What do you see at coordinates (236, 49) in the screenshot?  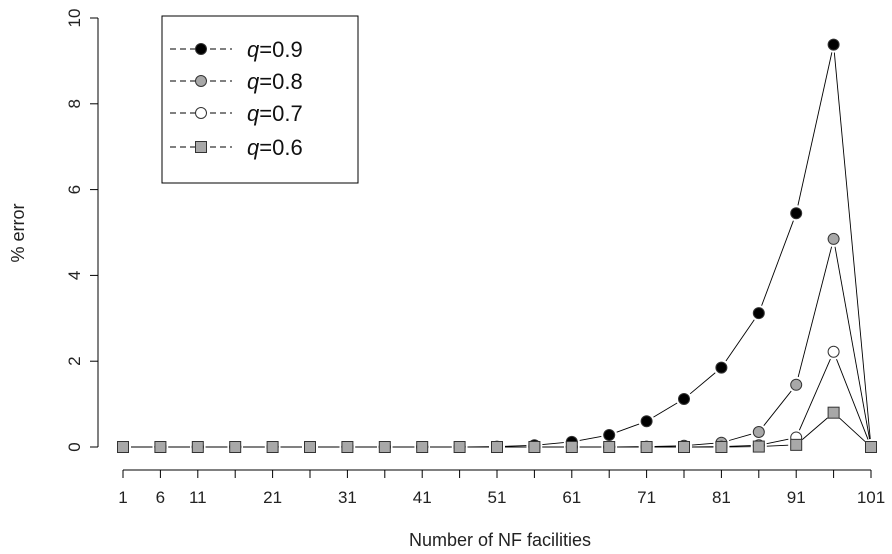 I see `legend-item-0: q=0.9` at bounding box center [236, 49].